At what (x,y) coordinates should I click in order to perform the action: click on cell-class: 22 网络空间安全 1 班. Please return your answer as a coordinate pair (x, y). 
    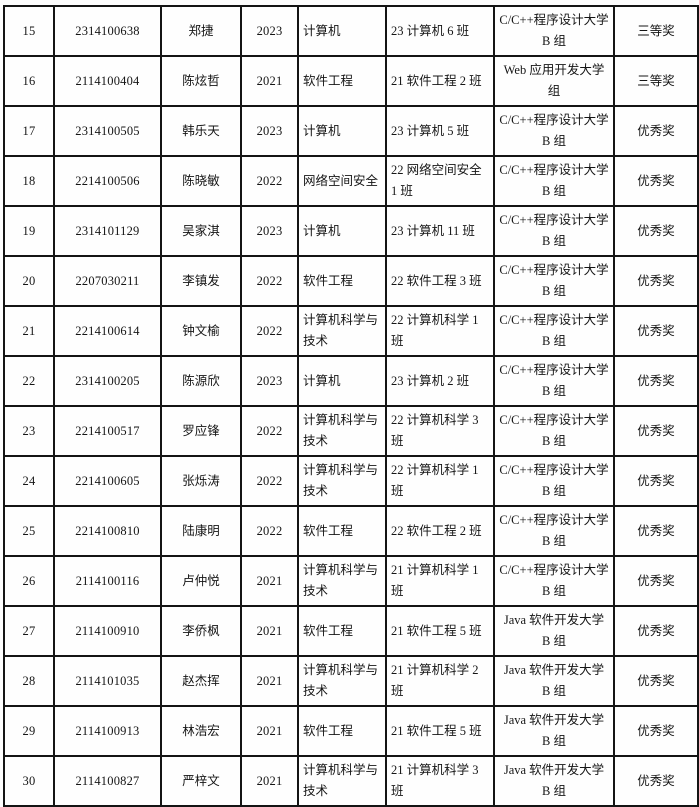
    Looking at the image, I should click on (440, 181).